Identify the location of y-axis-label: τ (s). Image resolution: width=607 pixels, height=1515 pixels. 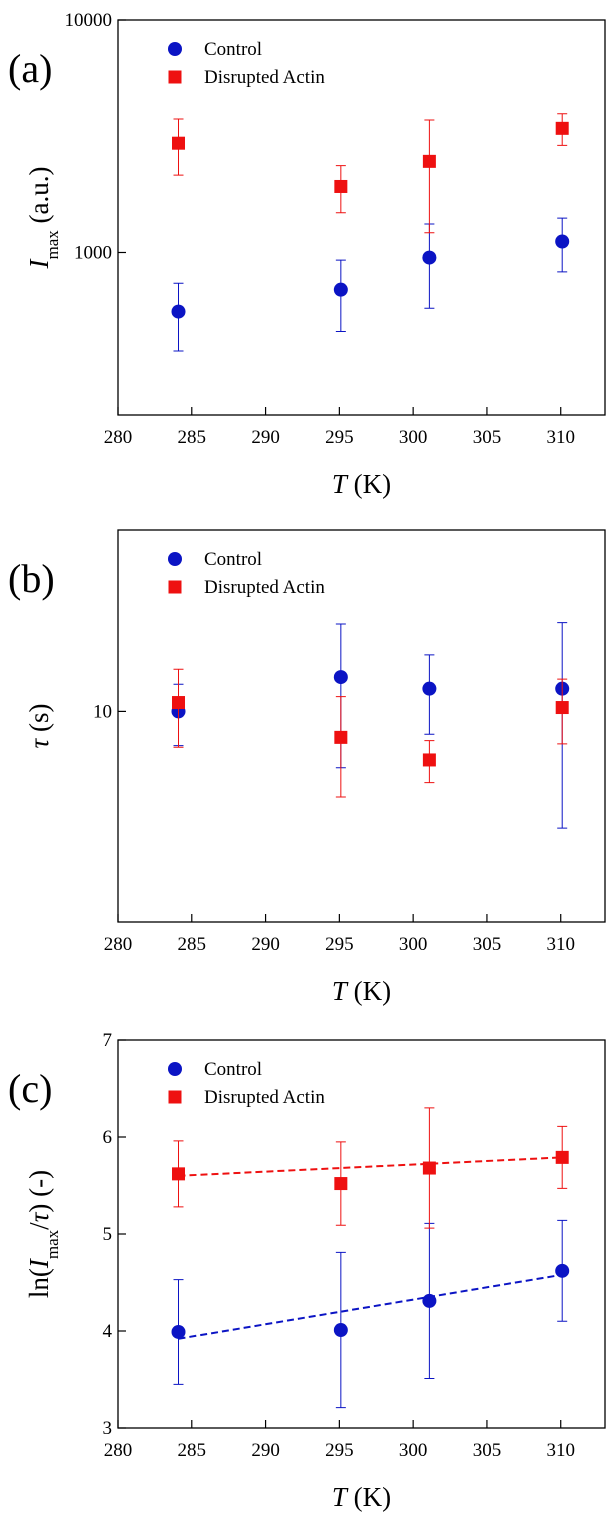
(39, 726).